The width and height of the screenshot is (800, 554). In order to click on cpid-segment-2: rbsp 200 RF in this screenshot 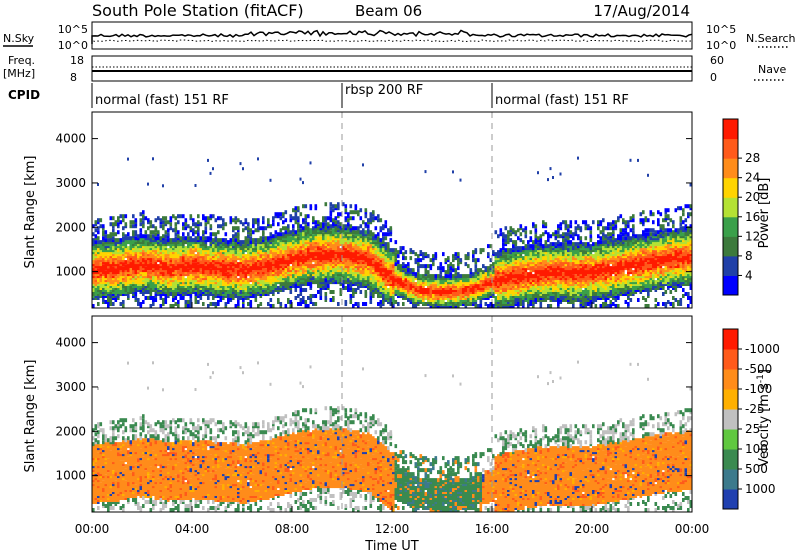, I will do `click(384, 90)`.